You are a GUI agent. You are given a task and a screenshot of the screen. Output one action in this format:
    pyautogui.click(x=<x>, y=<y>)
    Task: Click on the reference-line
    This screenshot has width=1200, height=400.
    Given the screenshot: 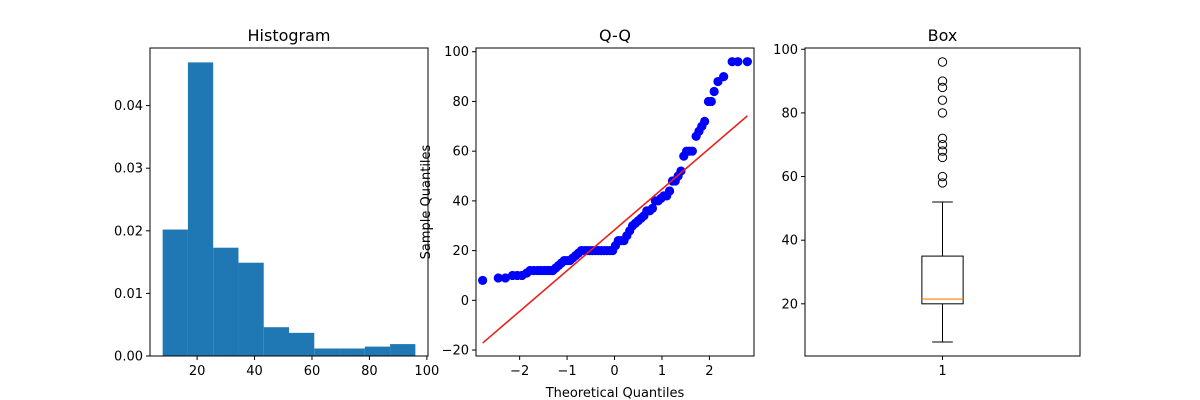 What is the action you would take?
    pyautogui.click(x=615, y=229)
    